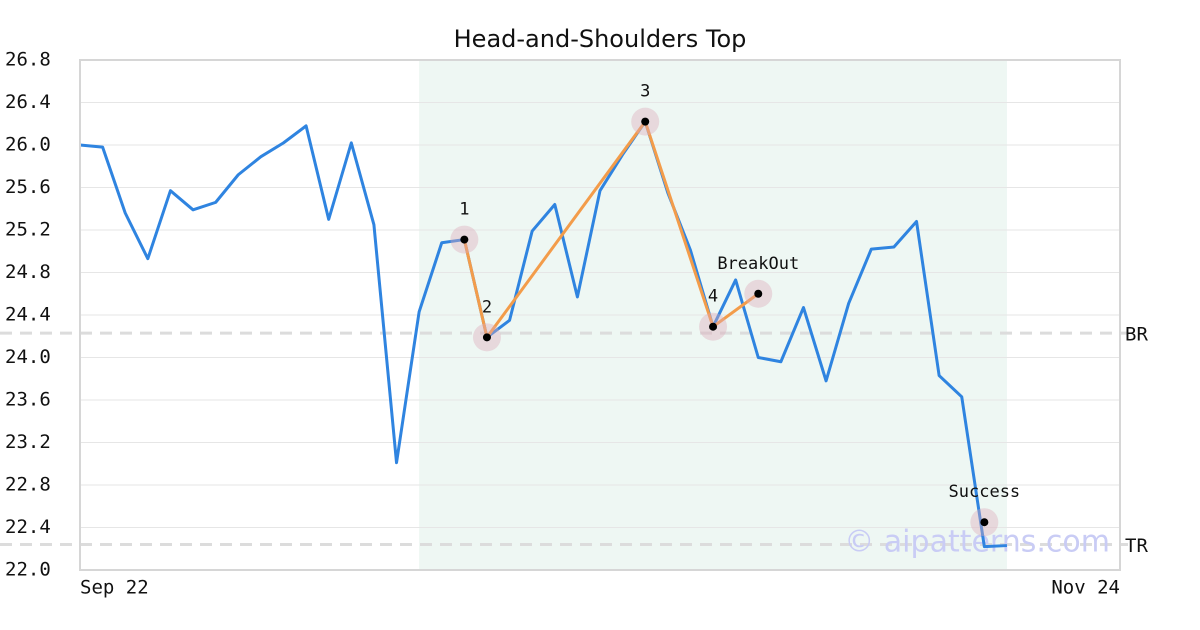  Describe the element at coordinates (114, 588) in the screenshot. I see `x-tick-label: Sep 22` at that location.